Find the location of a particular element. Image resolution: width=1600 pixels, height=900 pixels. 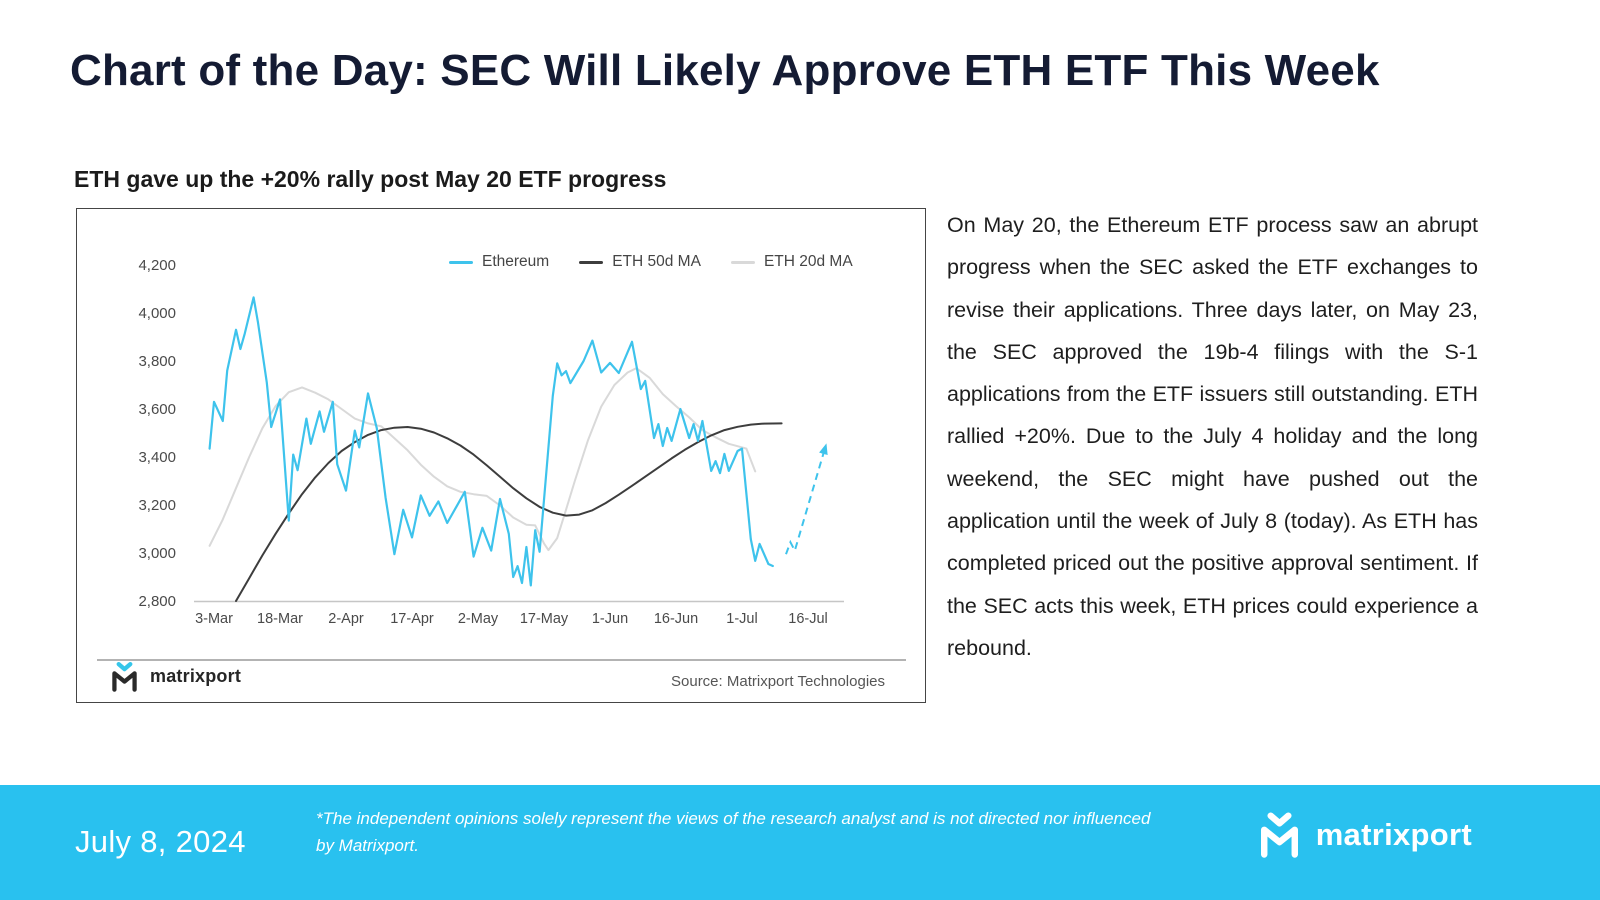

svg-text: 17-Apr is located at coordinates (412, 619).